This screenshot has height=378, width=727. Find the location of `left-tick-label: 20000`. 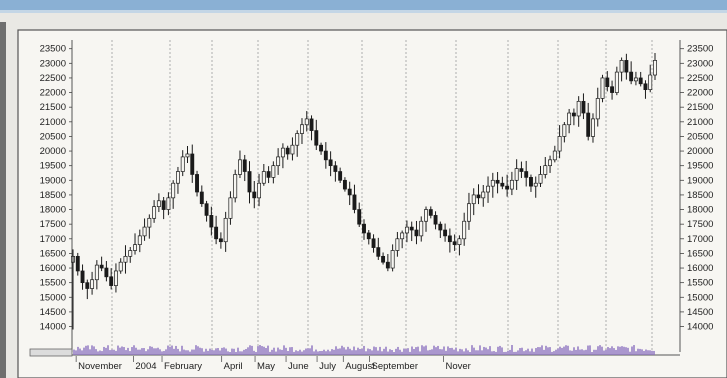

left-tick-label: 20000 is located at coordinates (53, 151).